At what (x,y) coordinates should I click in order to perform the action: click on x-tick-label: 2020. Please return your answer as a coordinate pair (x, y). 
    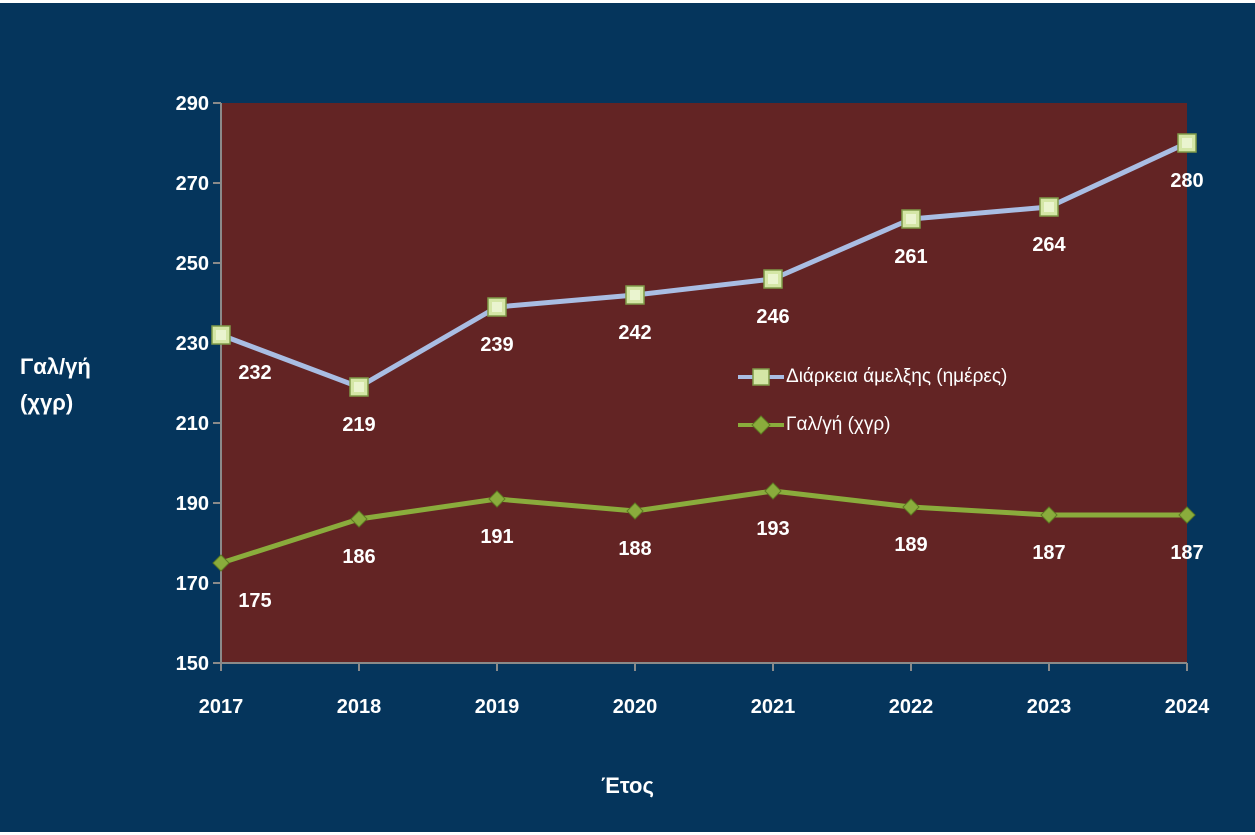
    Looking at the image, I should click on (635, 707).